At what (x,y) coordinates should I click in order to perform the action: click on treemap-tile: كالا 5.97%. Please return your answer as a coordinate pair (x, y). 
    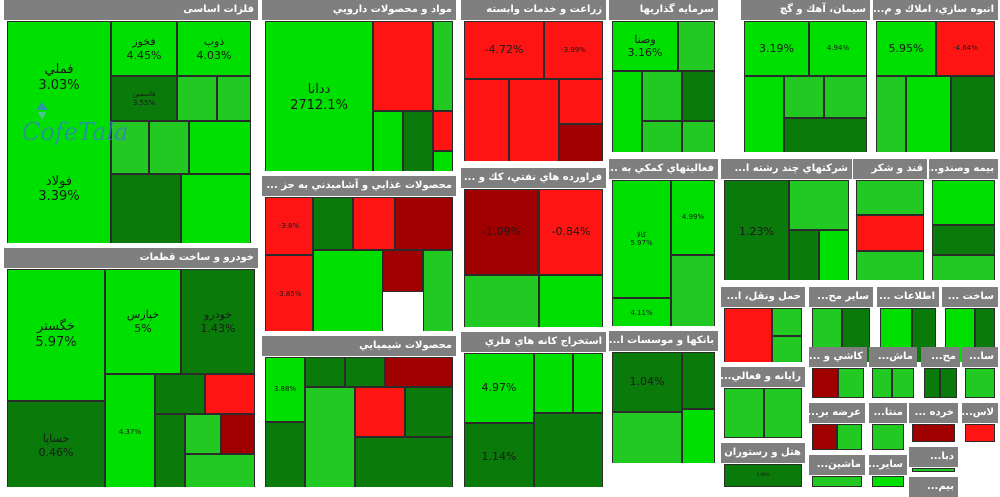
    Looking at the image, I should click on (641, 239).